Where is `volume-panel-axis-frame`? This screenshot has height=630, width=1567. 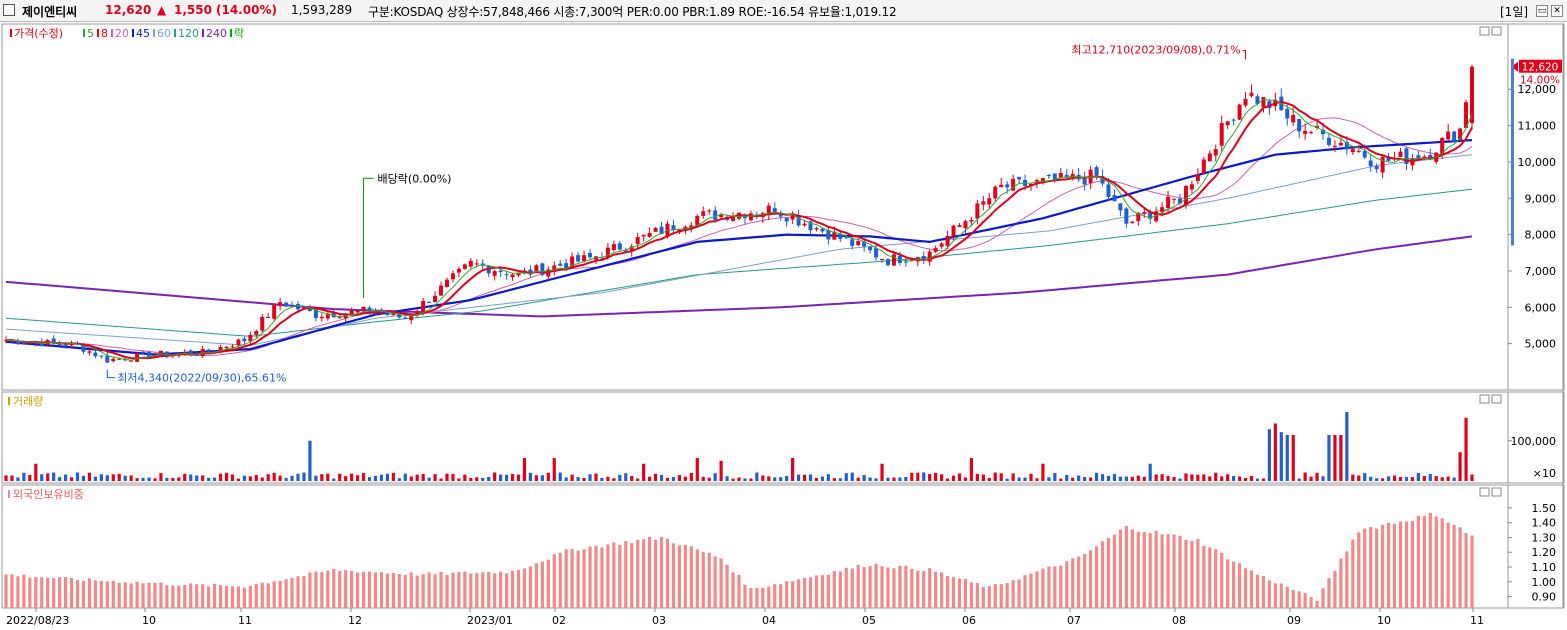 volume-panel-axis-frame is located at coordinates (1536, 437).